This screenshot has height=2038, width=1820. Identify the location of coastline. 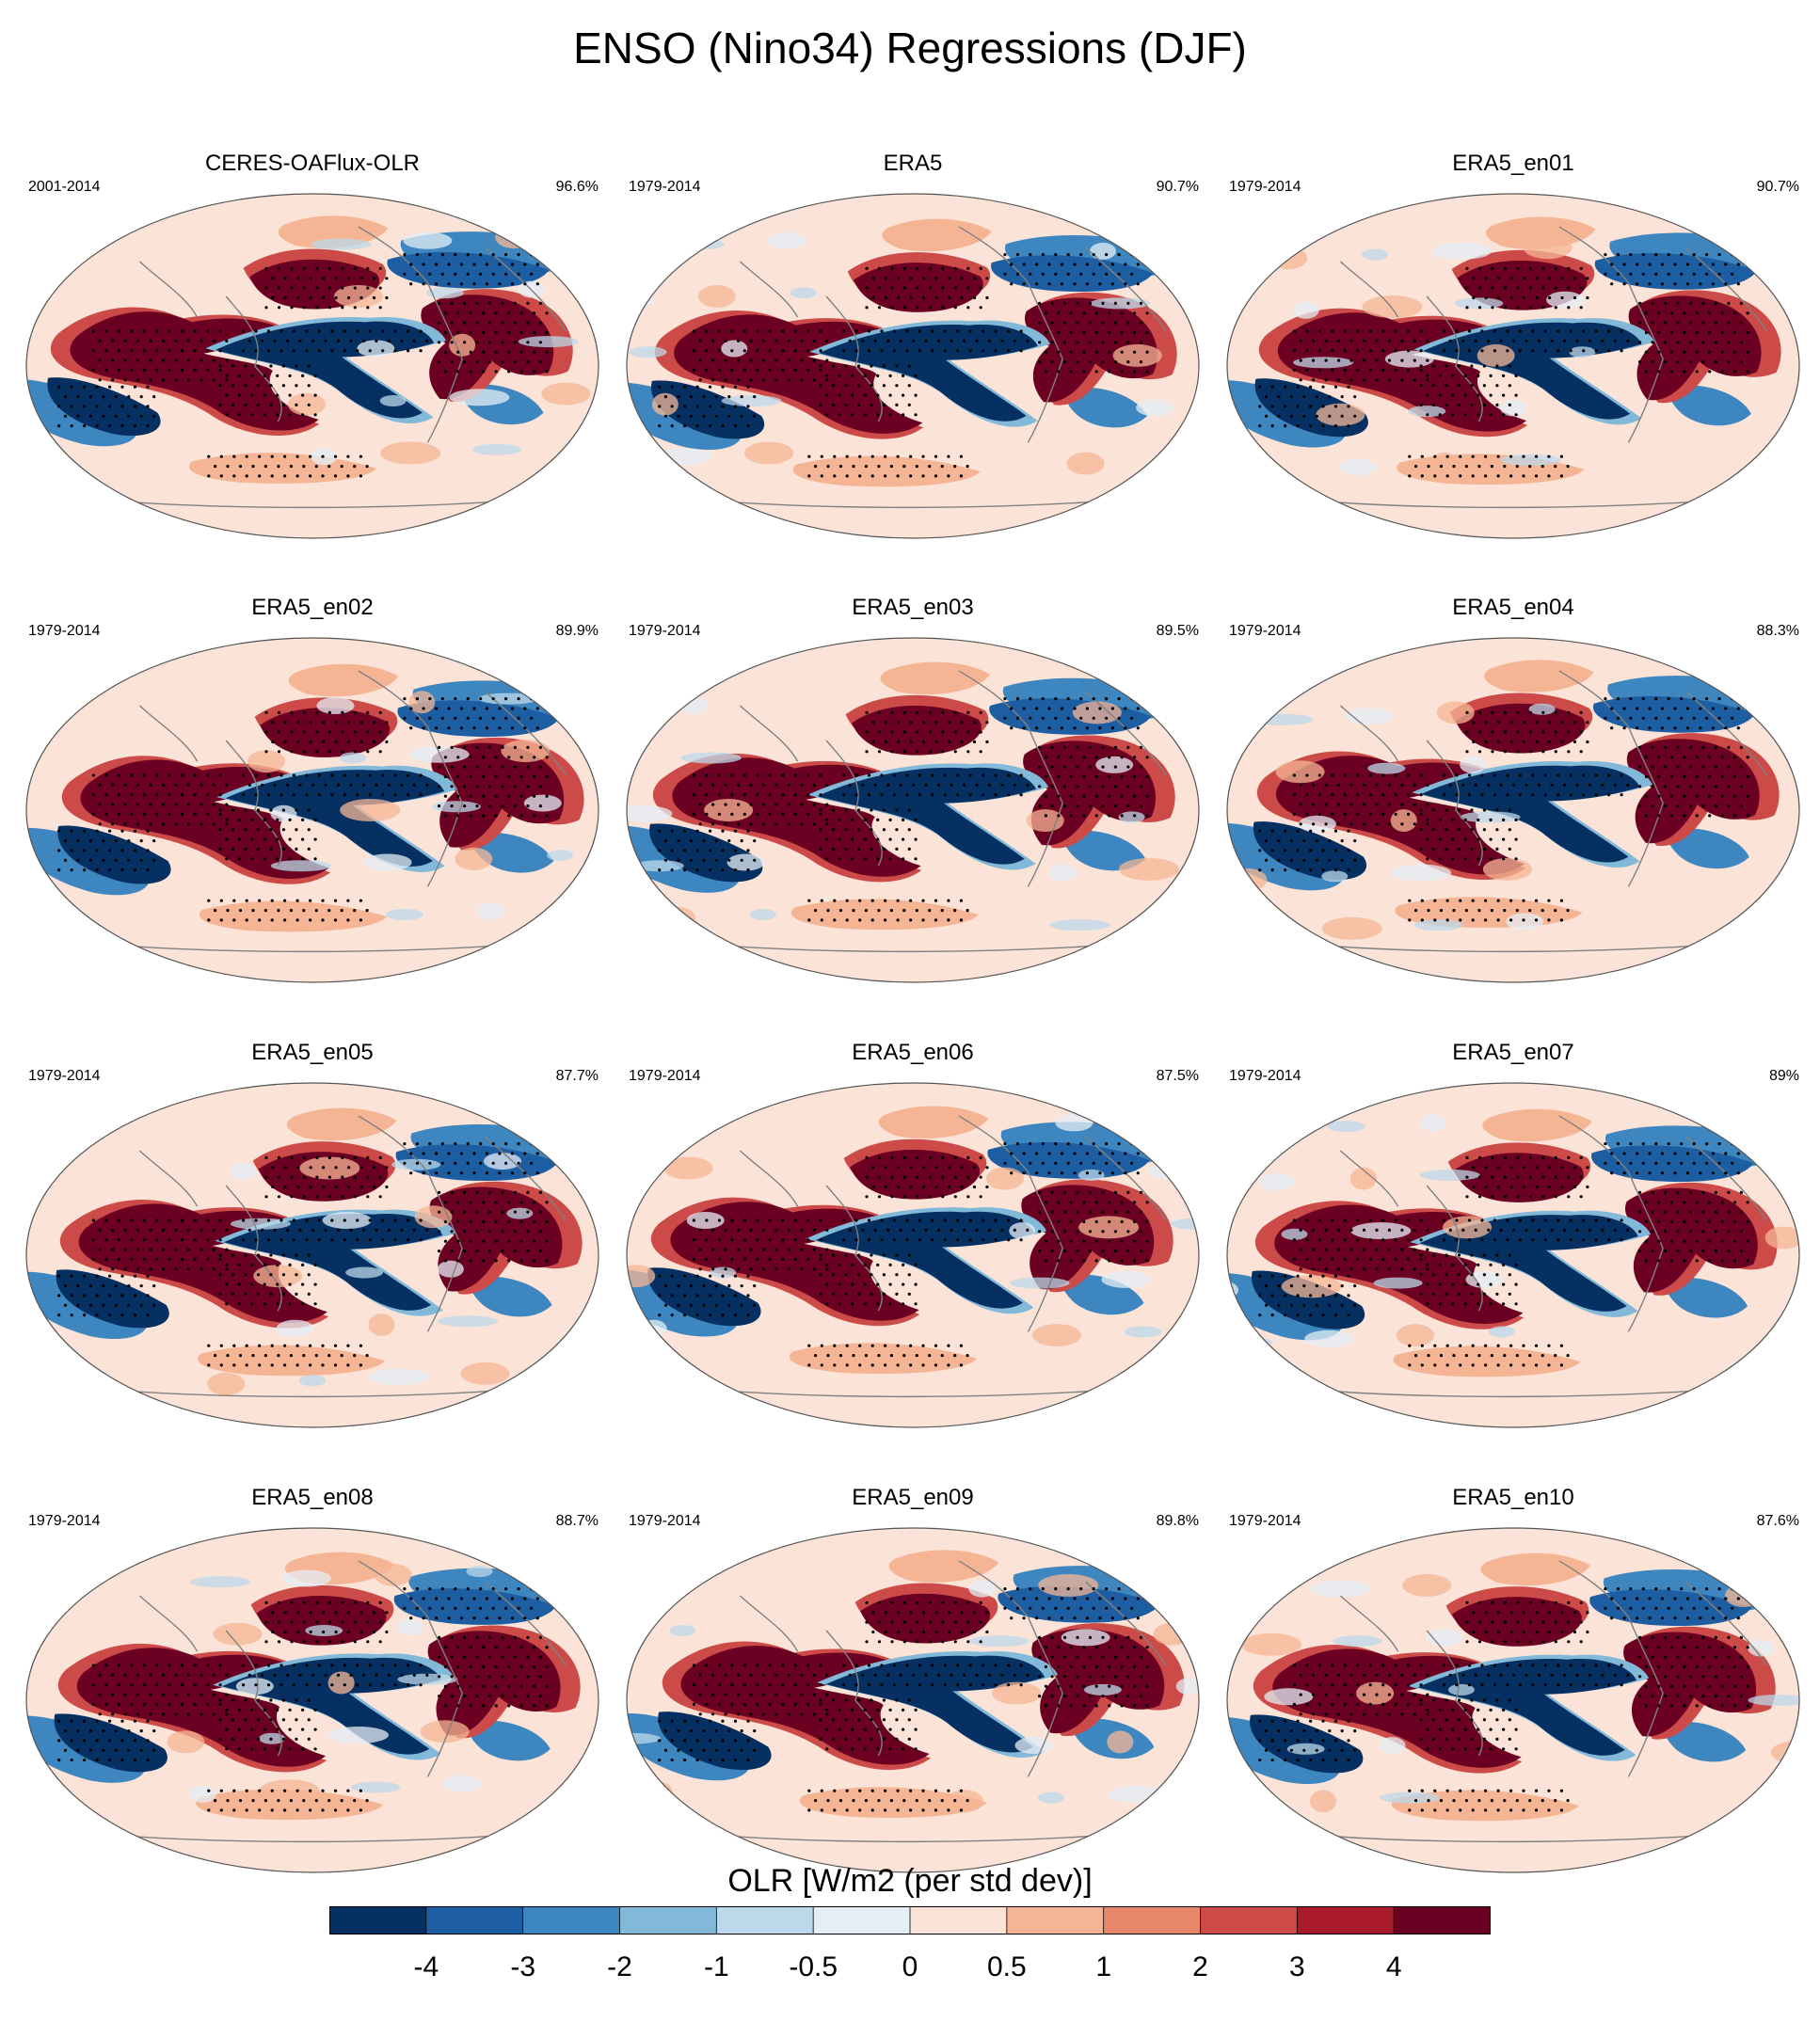
(1611, 1223).